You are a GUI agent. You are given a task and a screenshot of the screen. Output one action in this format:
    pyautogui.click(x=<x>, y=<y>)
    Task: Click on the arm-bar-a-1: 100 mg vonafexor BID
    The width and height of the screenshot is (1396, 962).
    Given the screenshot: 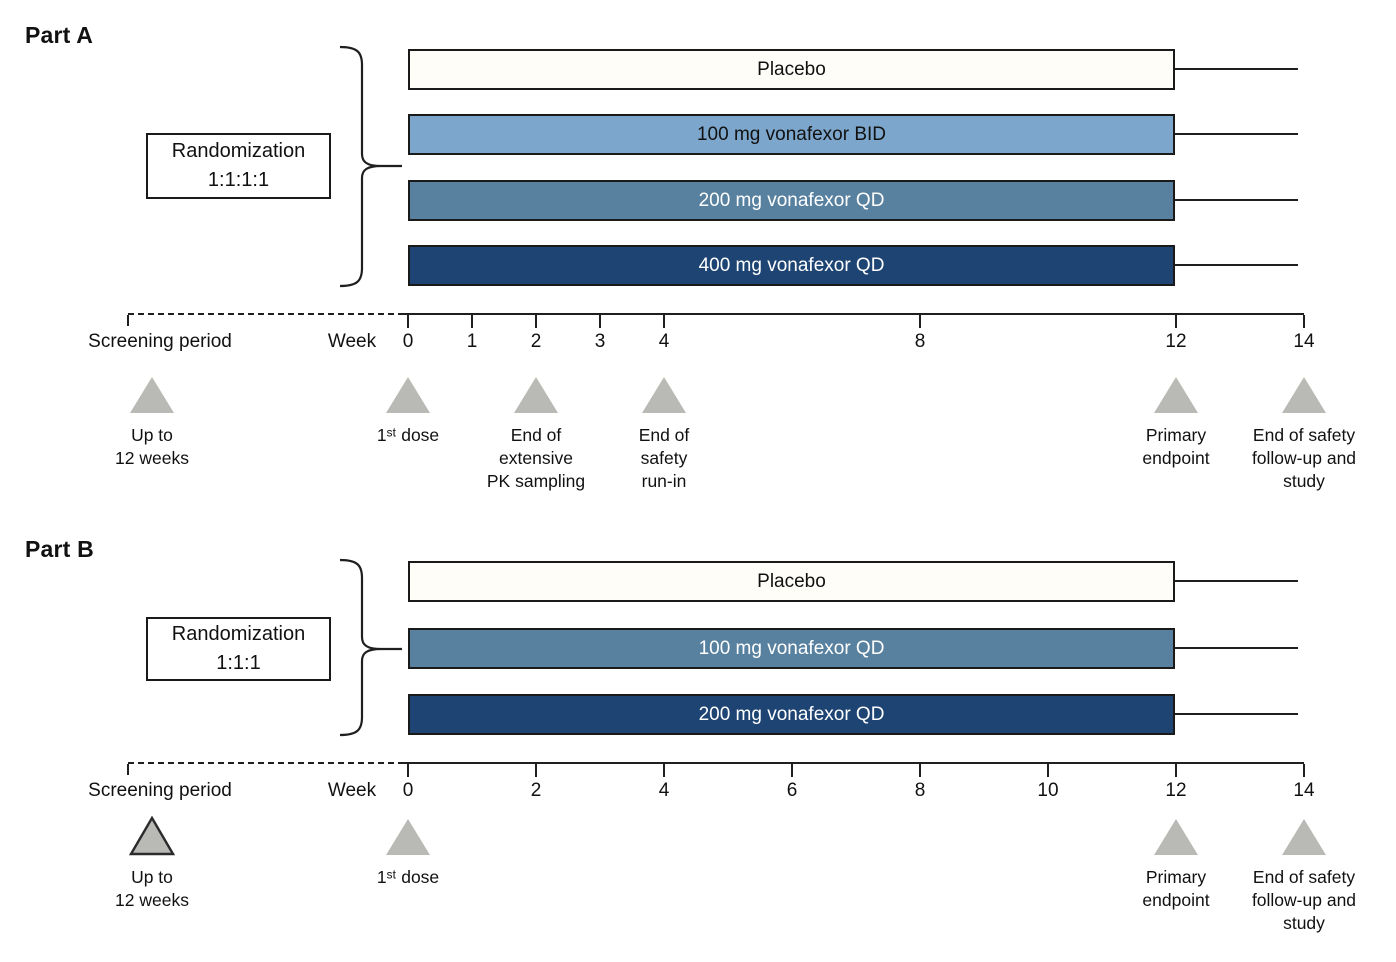 What is the action you would take?
    pyautogui.click(x=791, y=134)
    